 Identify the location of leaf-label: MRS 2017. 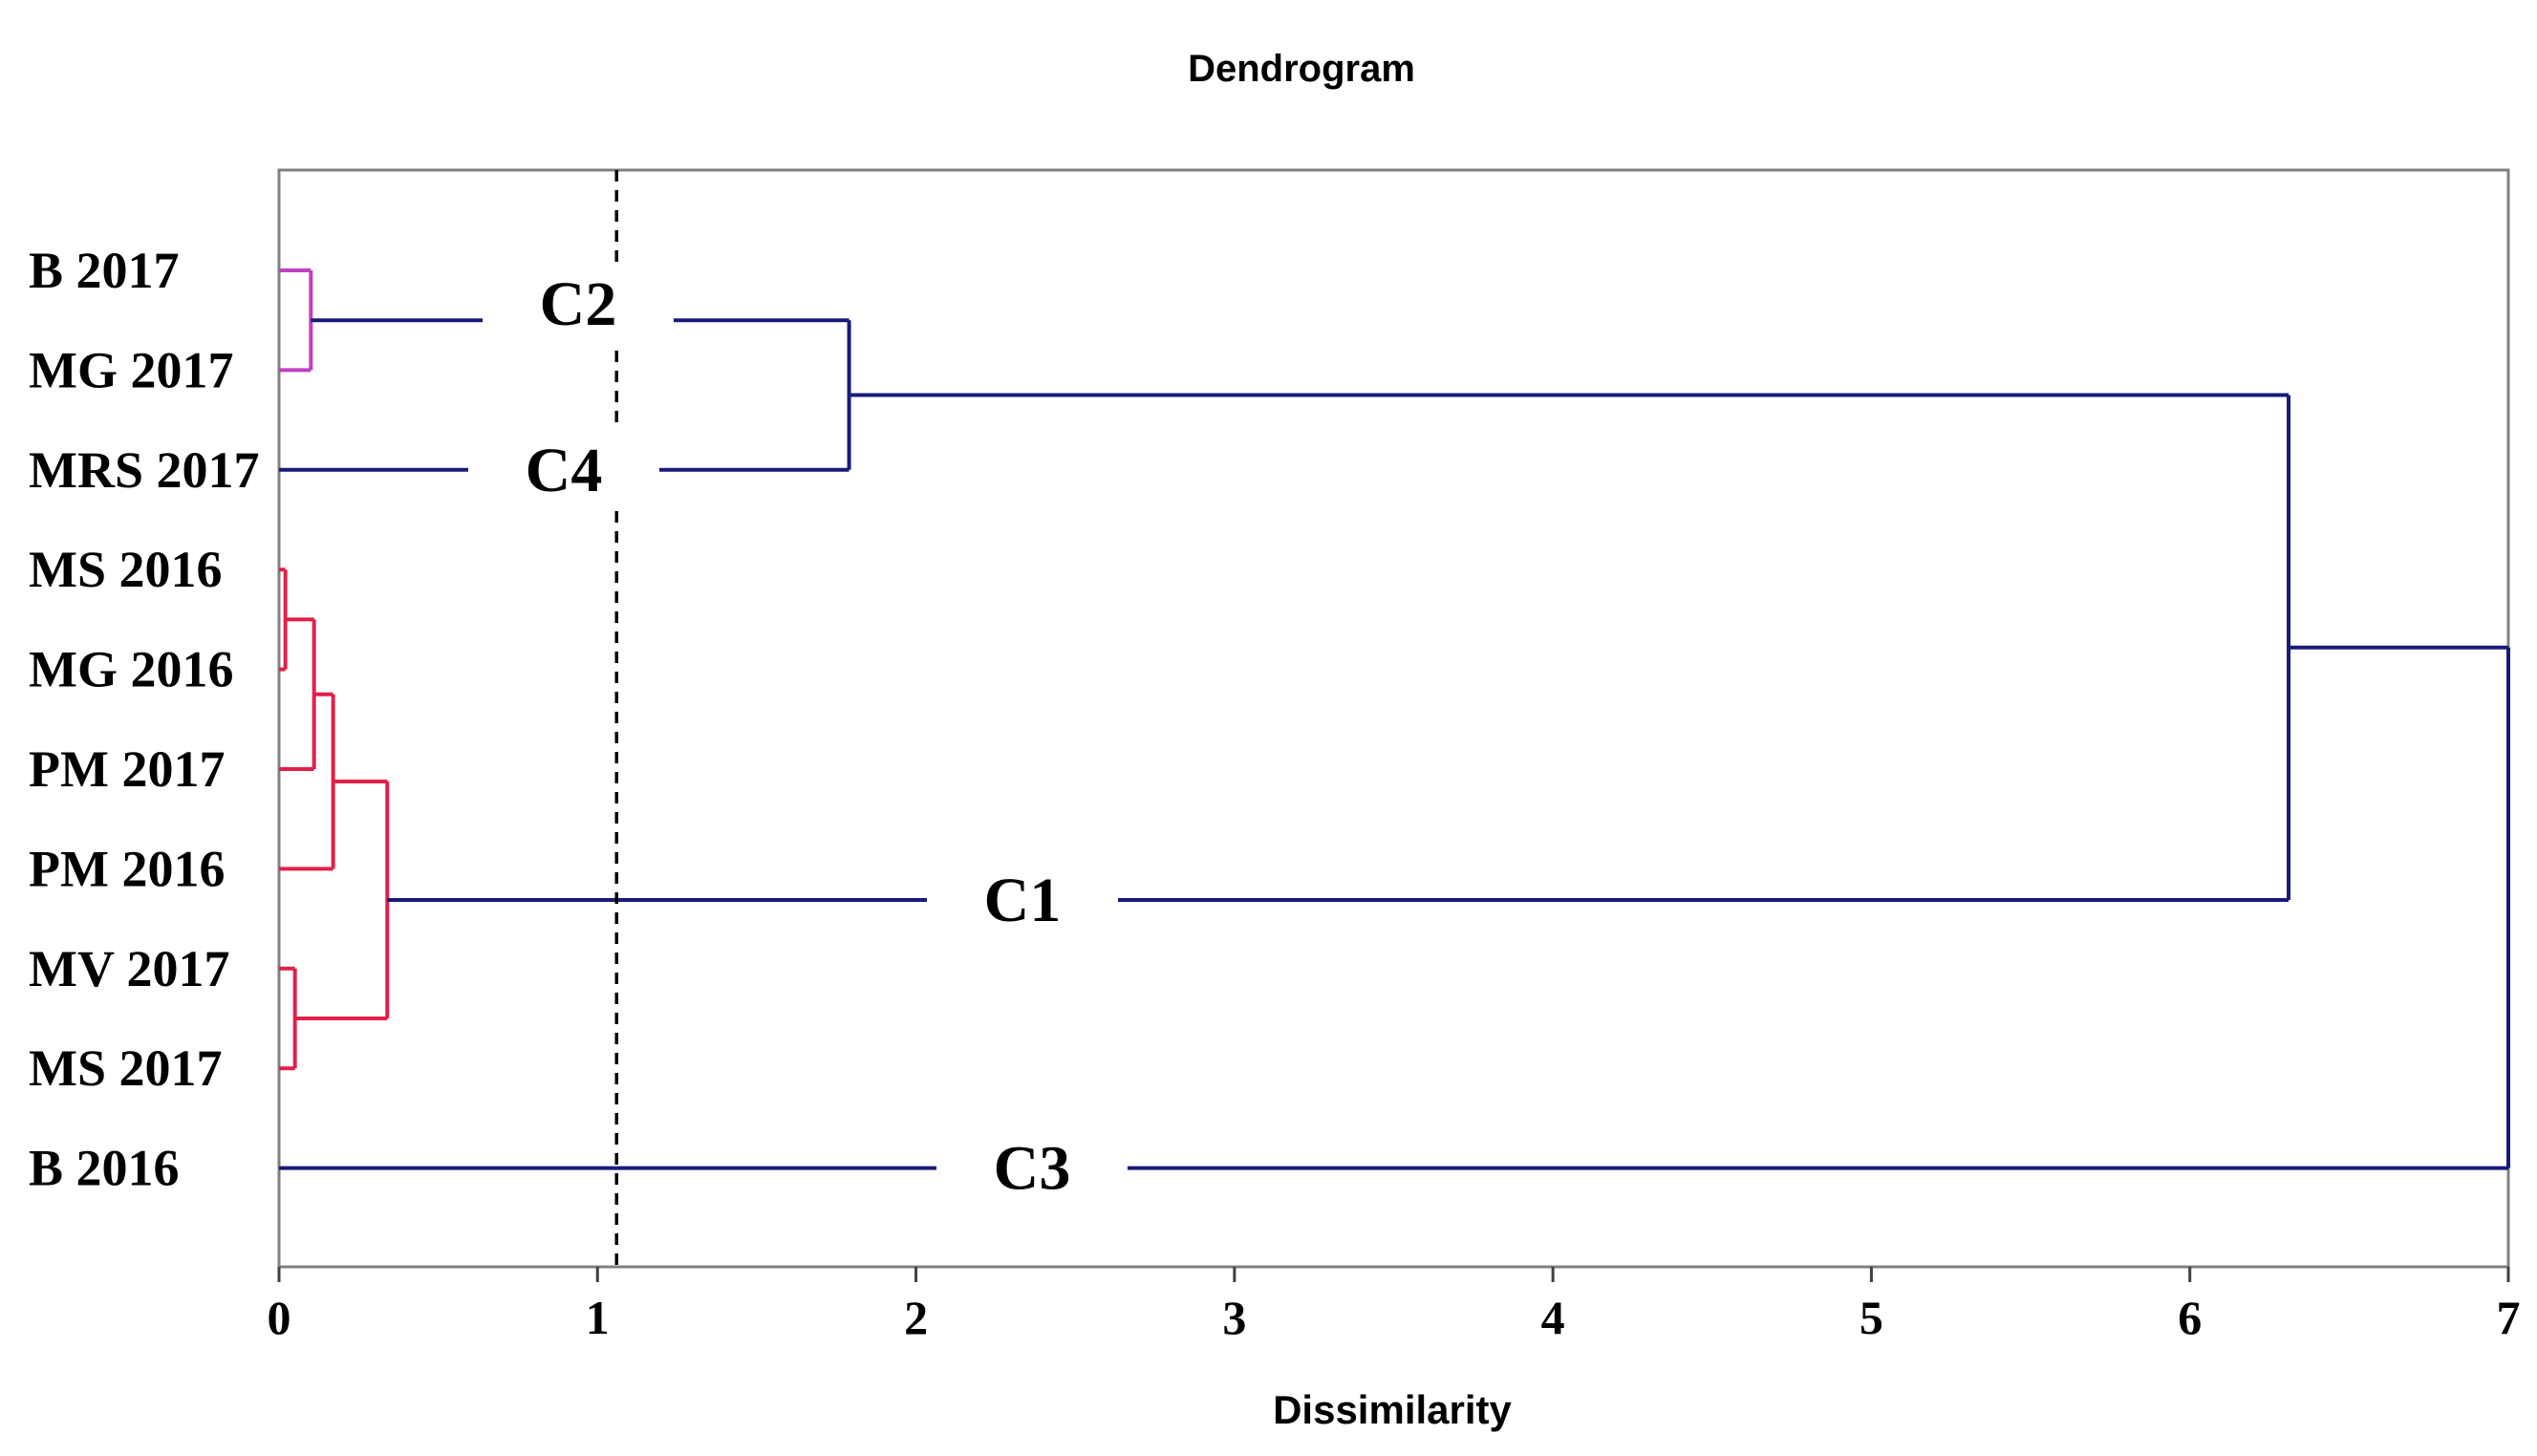
(144, 470).